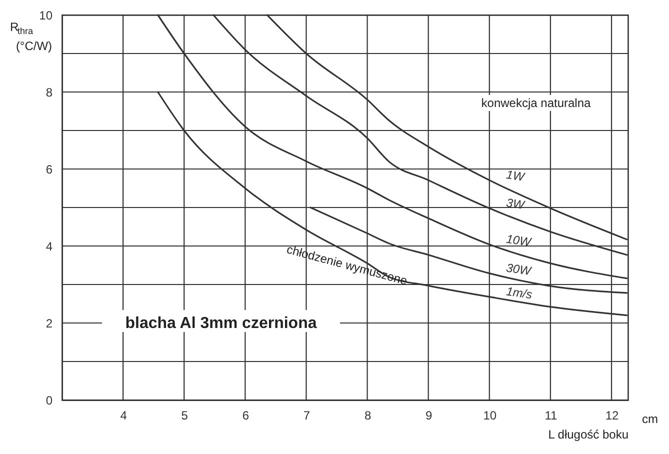 Image resolution: width=669 pixels, height=454 pixels. Describe the element at coordinates (519, 293) in the screenshot. I see `text: 1m/s` at that location.